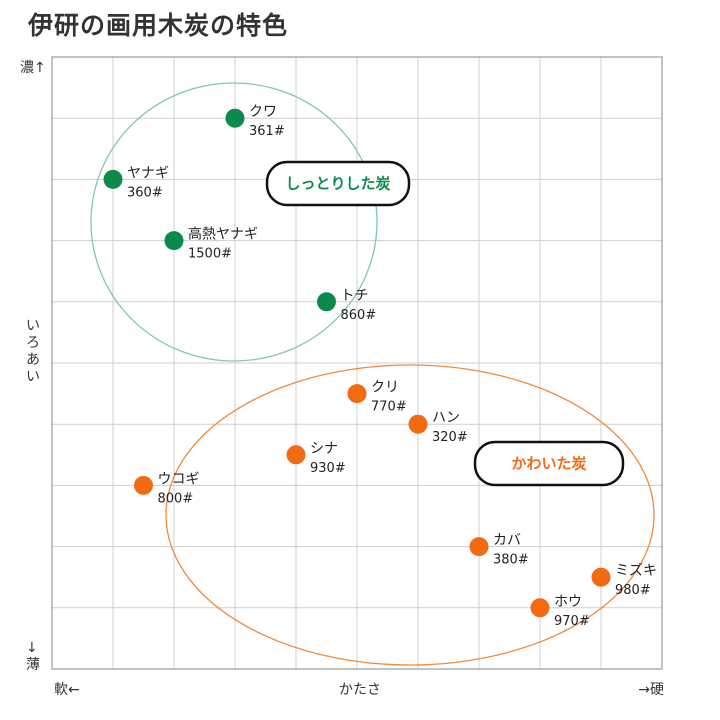  I want to click on group-badge: しっとりした炭, so click(338, 183).